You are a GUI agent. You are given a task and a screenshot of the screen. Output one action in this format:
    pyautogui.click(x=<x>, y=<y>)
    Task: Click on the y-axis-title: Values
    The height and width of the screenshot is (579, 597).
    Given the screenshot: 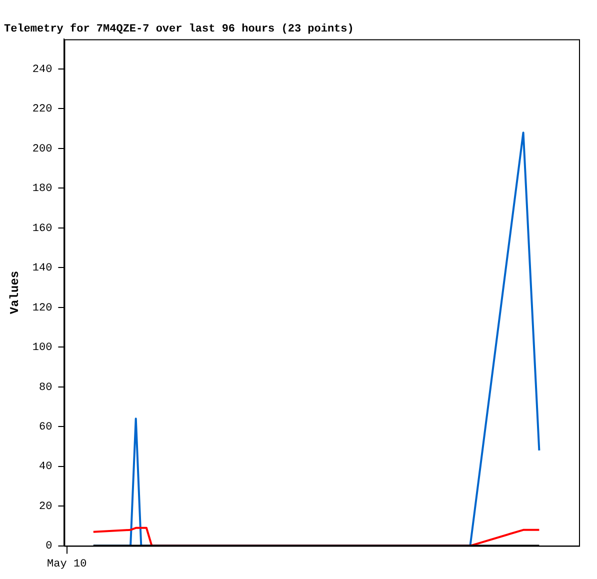 What is the action you would take?
    pyautogui.click(x=15, y=292)
    